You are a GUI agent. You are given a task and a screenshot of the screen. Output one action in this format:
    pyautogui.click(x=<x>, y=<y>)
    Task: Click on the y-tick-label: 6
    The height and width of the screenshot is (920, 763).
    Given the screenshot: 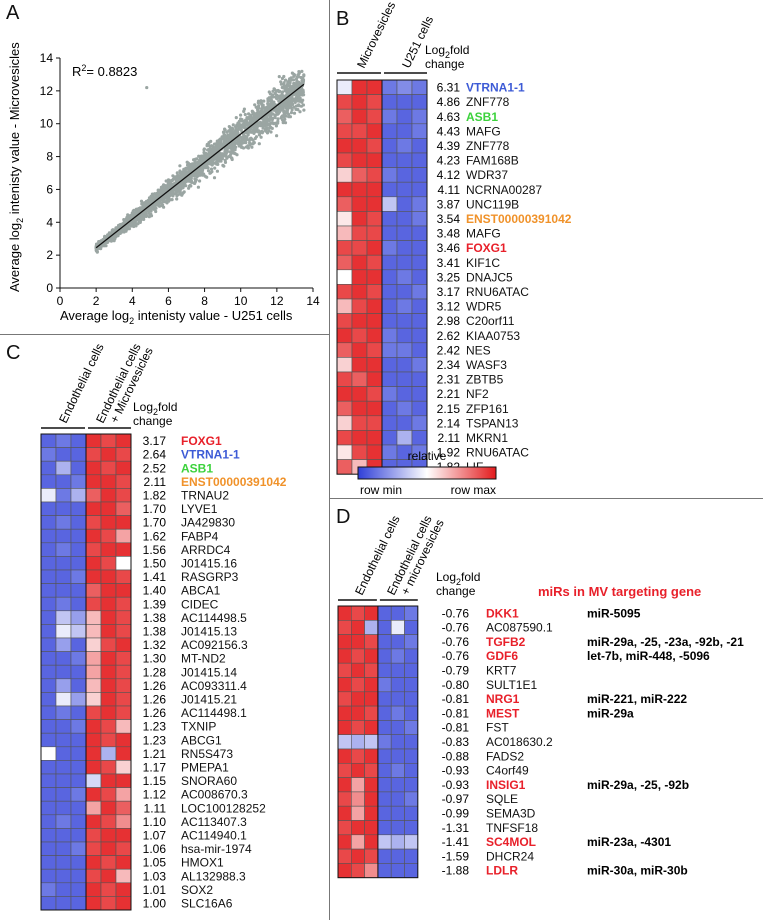 What is the action you would take?
    pyautogui.click(x=49, y=189)
    